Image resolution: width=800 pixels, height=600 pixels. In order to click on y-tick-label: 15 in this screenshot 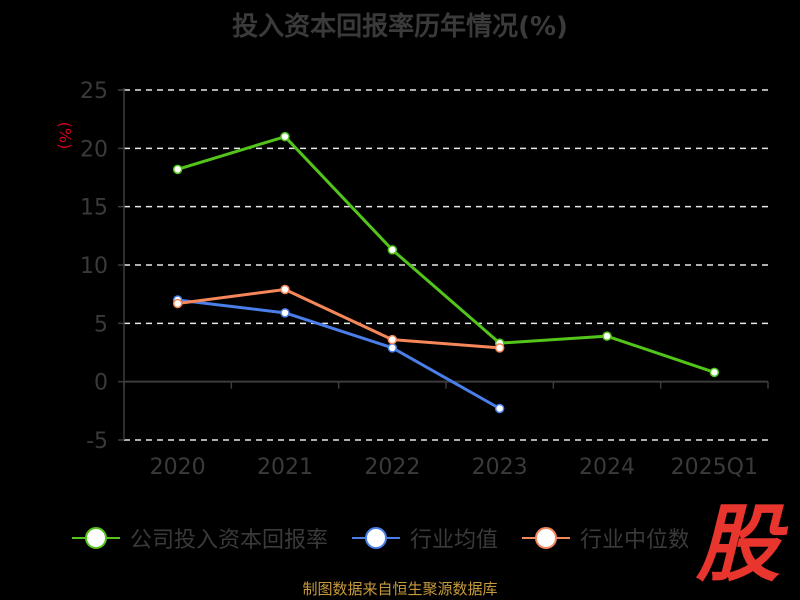, I will do `click(94, 208)`.